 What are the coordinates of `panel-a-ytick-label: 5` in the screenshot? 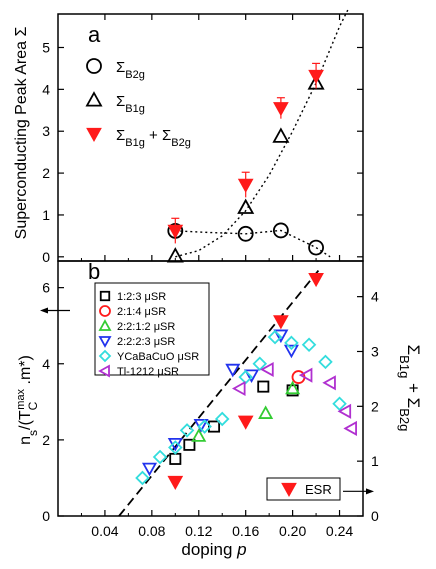 It's located at (46, 47).